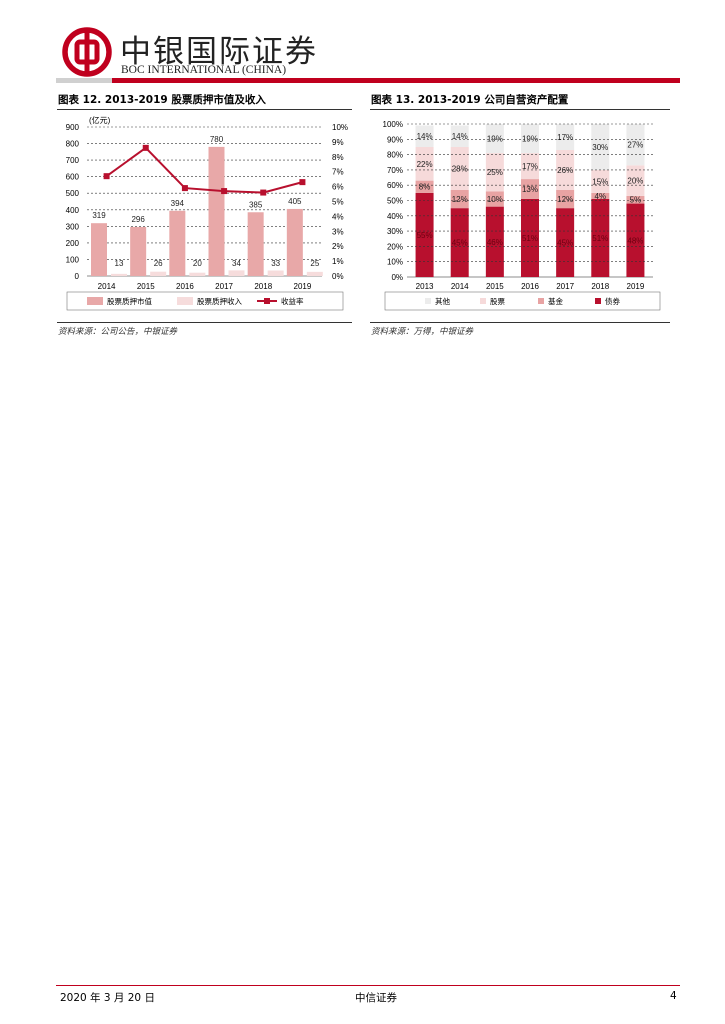 This screenshot has width=725, height=1024. What do you see at coordinates (601, 196) in the screenshot?
I see `data-label: 4%` at bounding box center [601, 196].